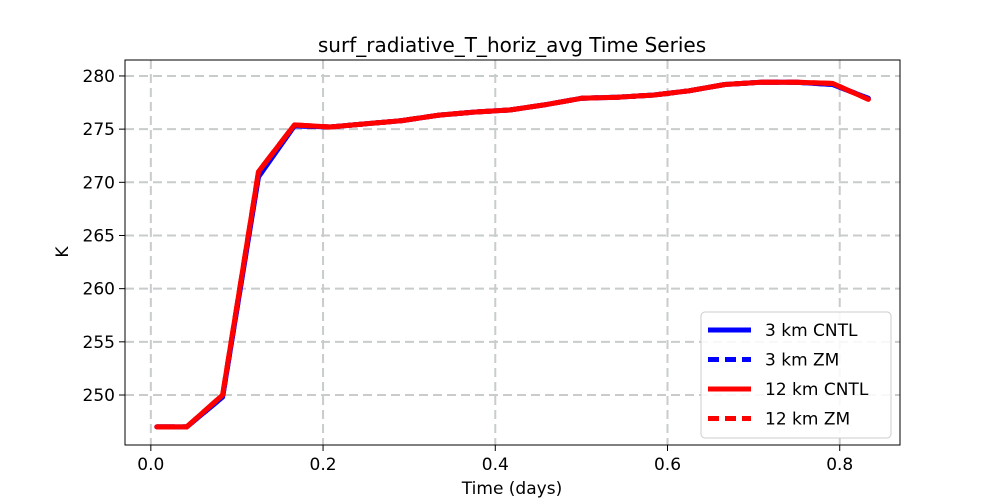  What do you see at coordinates (495, 465) in the screenshot?
I see `x-tick-label: 0.4` at bounding box center [495, 465].